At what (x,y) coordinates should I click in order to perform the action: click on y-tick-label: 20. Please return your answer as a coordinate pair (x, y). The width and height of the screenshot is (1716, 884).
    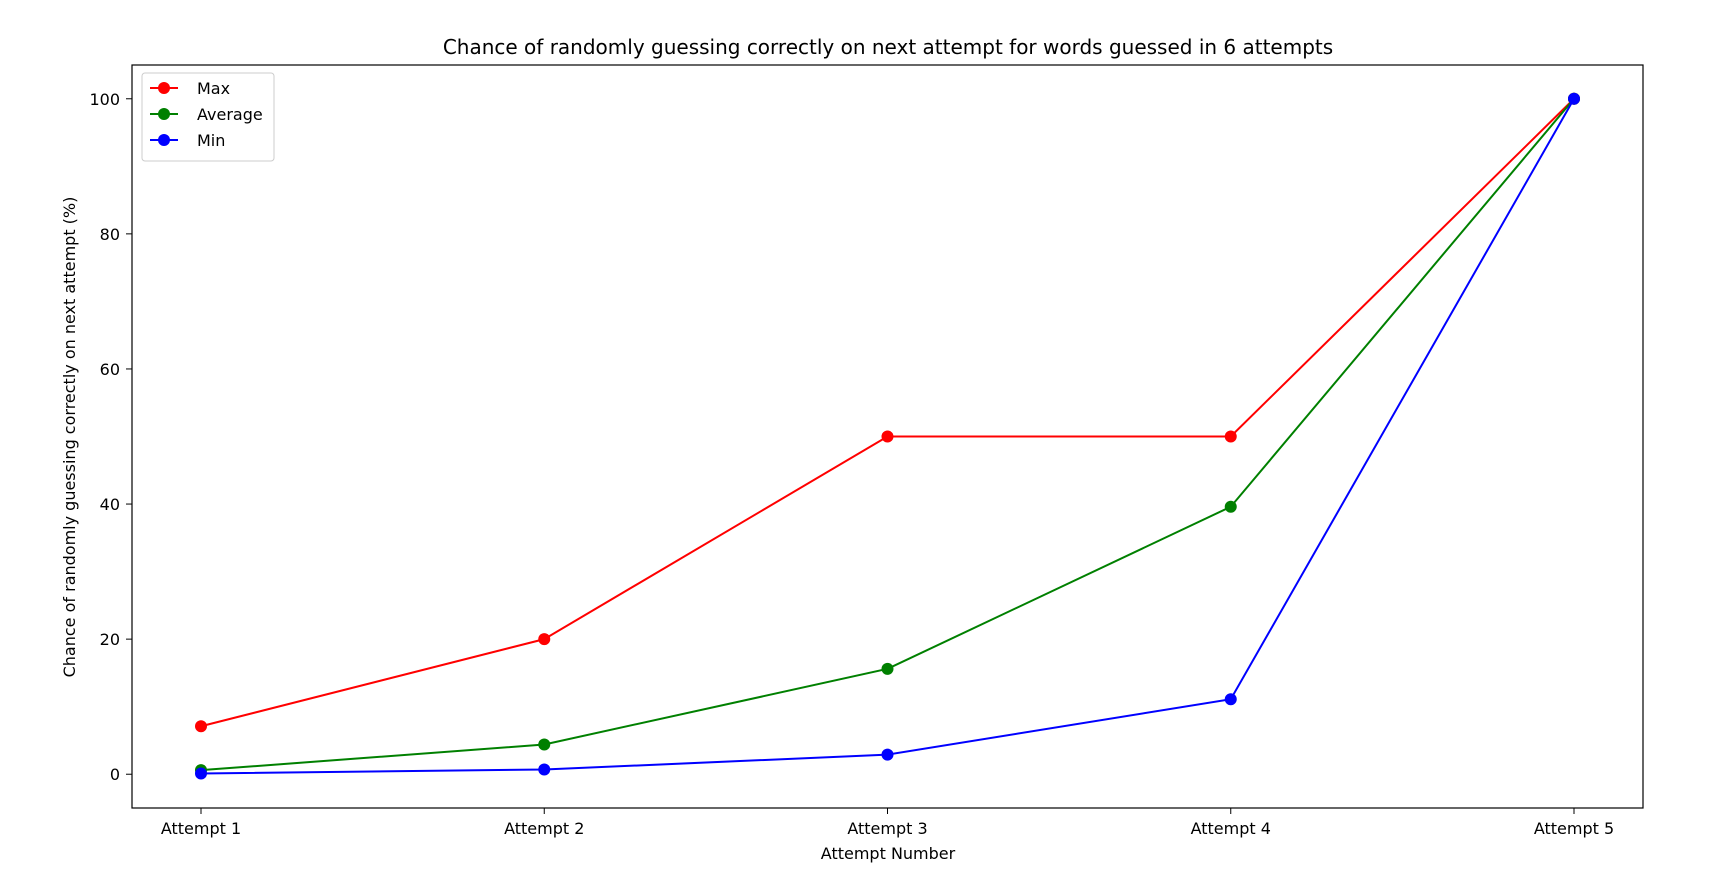
    Looking at the image, I should click on (110, 639).